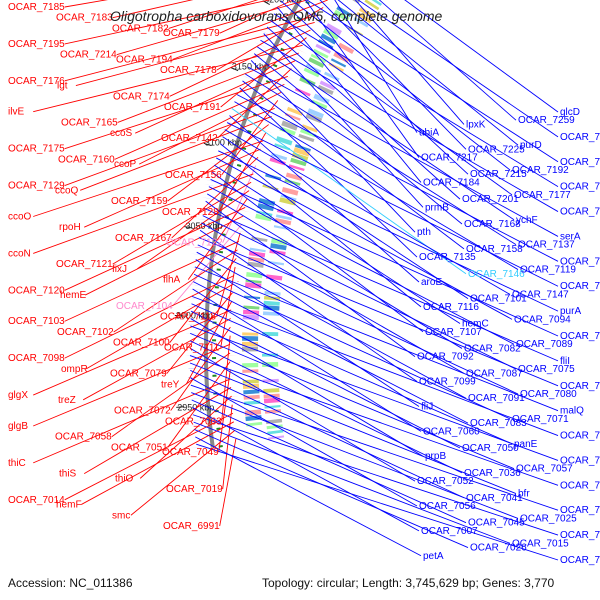  What do you see at coordinates (580, 510) in the screenshot?
I see `reverse-gene-label: OCAR_7020` at bounding box center [580, 510].